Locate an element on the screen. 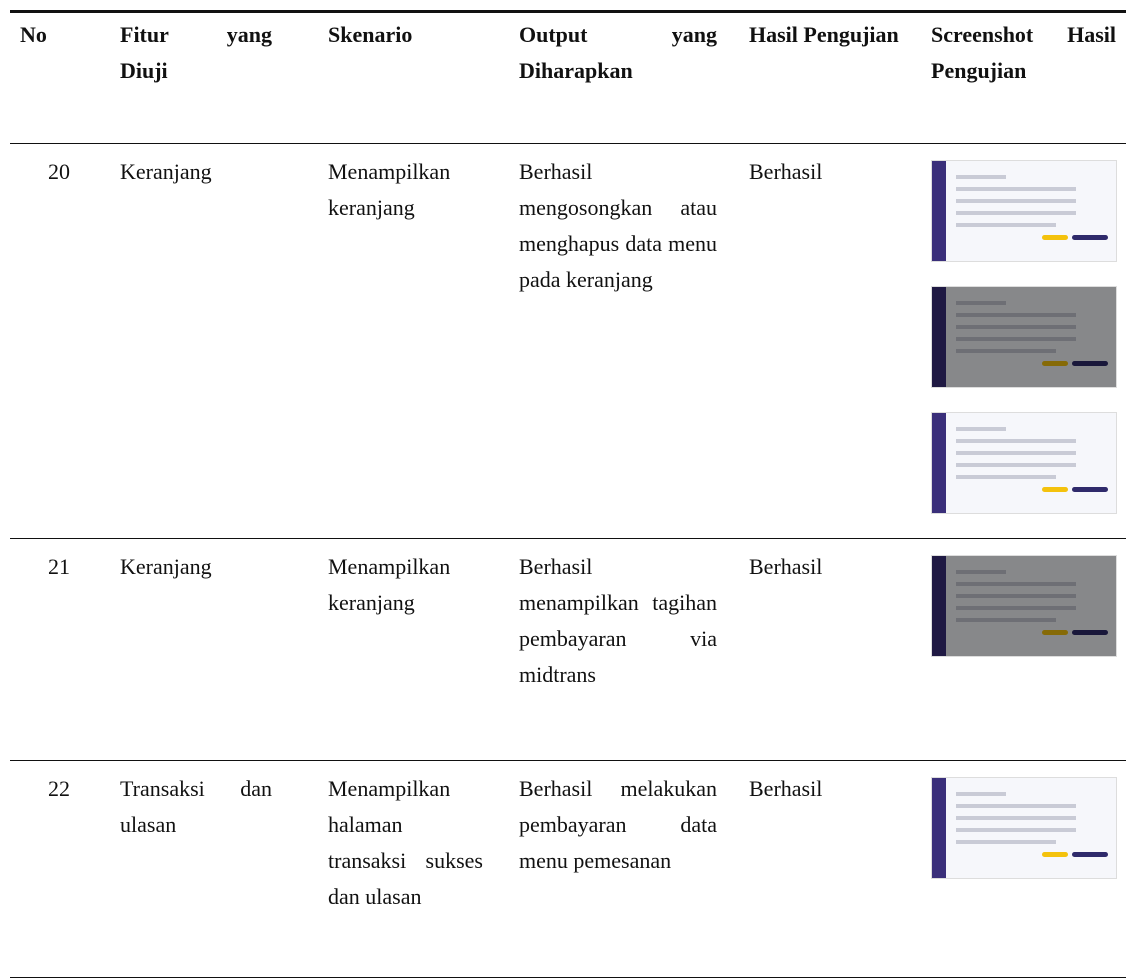 The image size is (1132, 978). row-number: 21 is located at coordinates (59, 566).